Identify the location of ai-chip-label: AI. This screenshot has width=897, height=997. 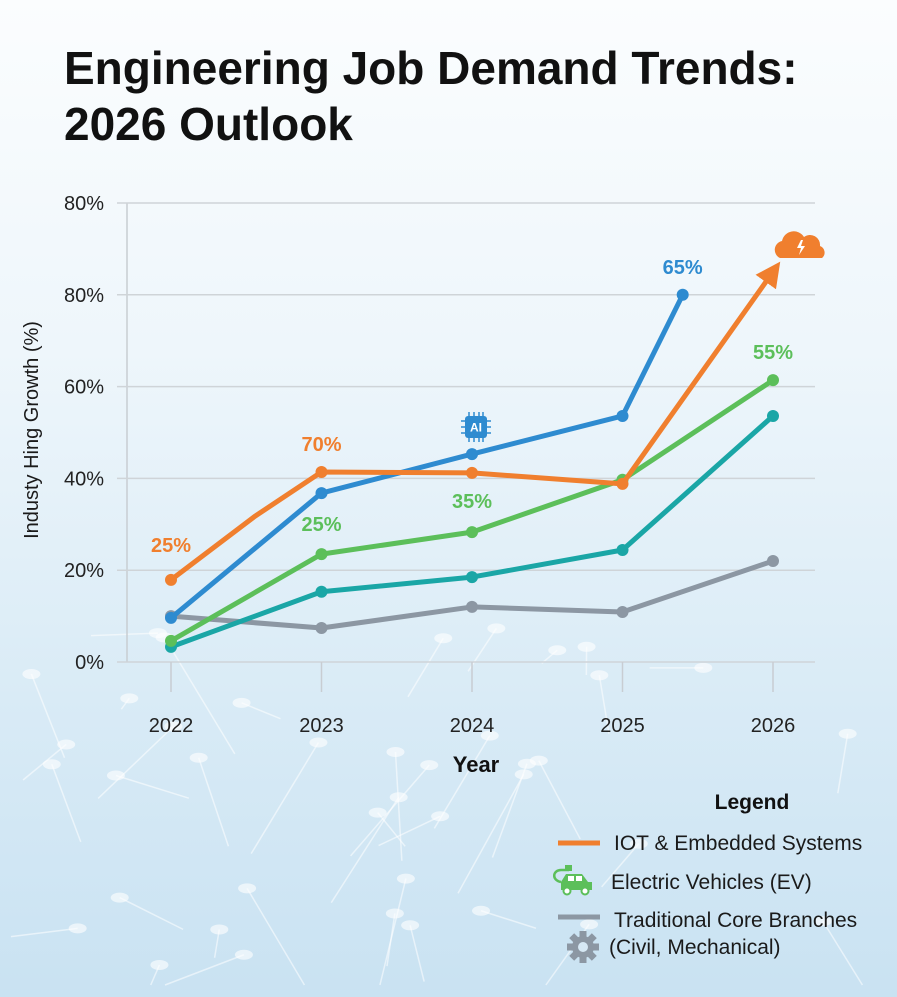
(476, 428).